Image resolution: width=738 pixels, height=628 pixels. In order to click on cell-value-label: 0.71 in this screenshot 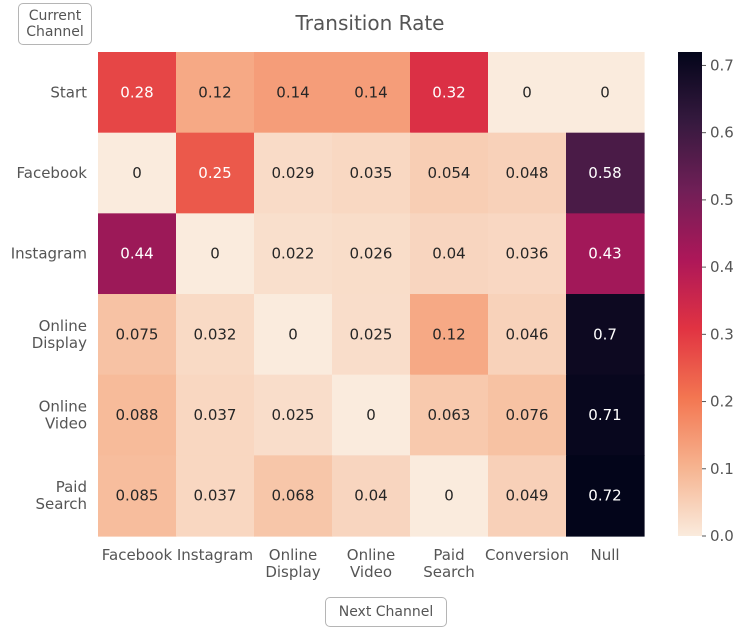, I will do `click(604, 415)`.